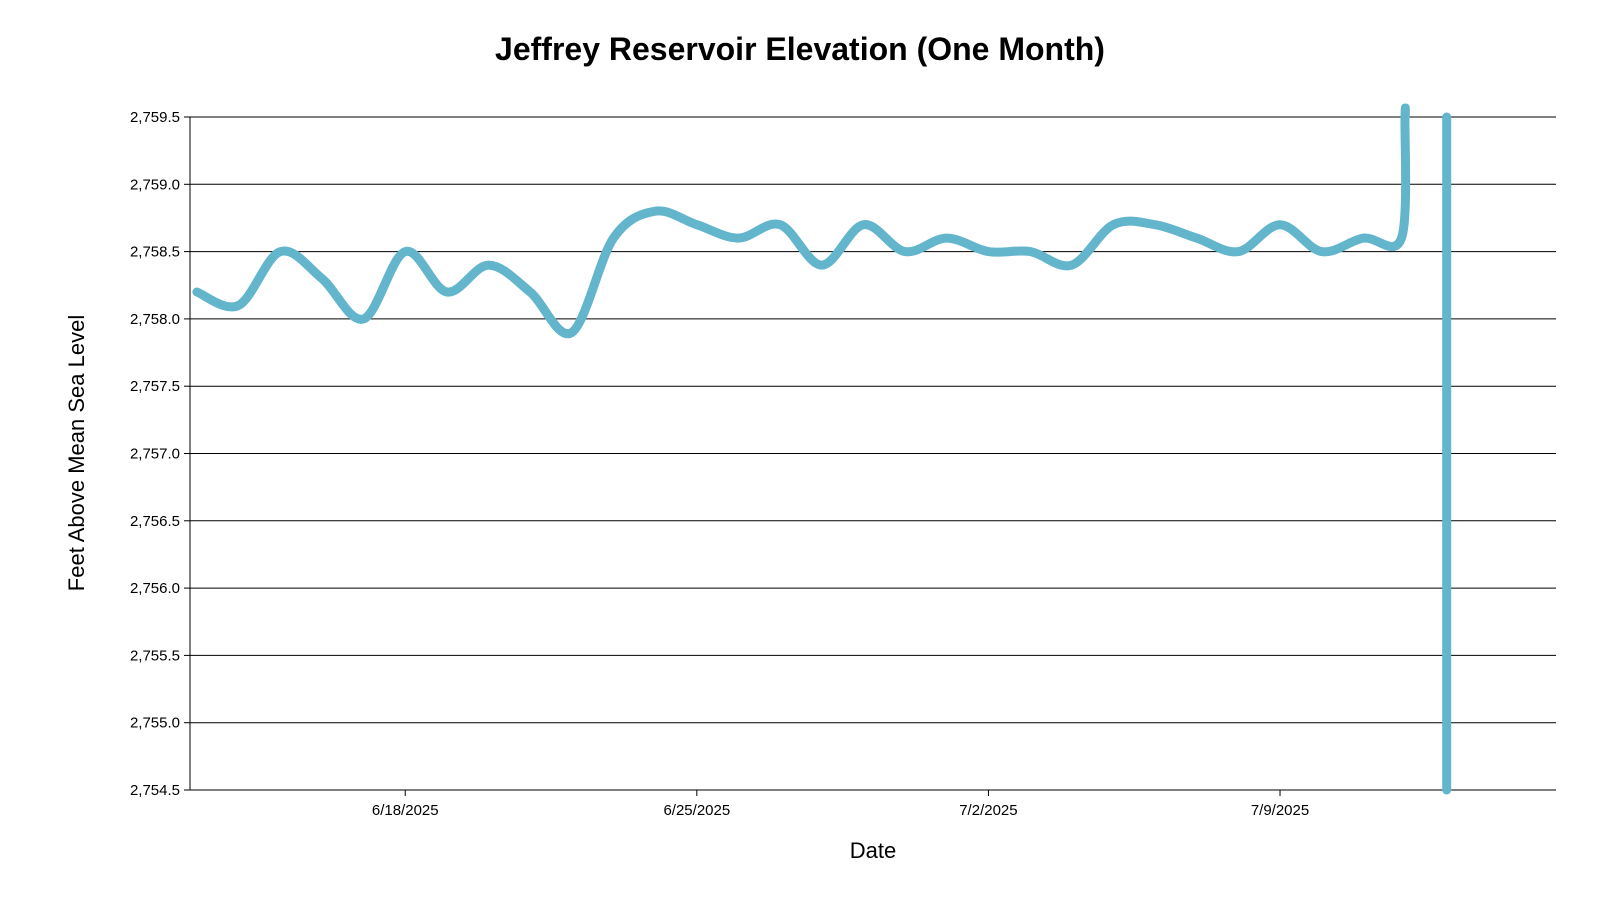 The image size is (1600, 900). What do you see at coordinates (155, 588) in the screenshot?
I see `y-tick-label: 2,756.0` at bounding box center [155, 588].